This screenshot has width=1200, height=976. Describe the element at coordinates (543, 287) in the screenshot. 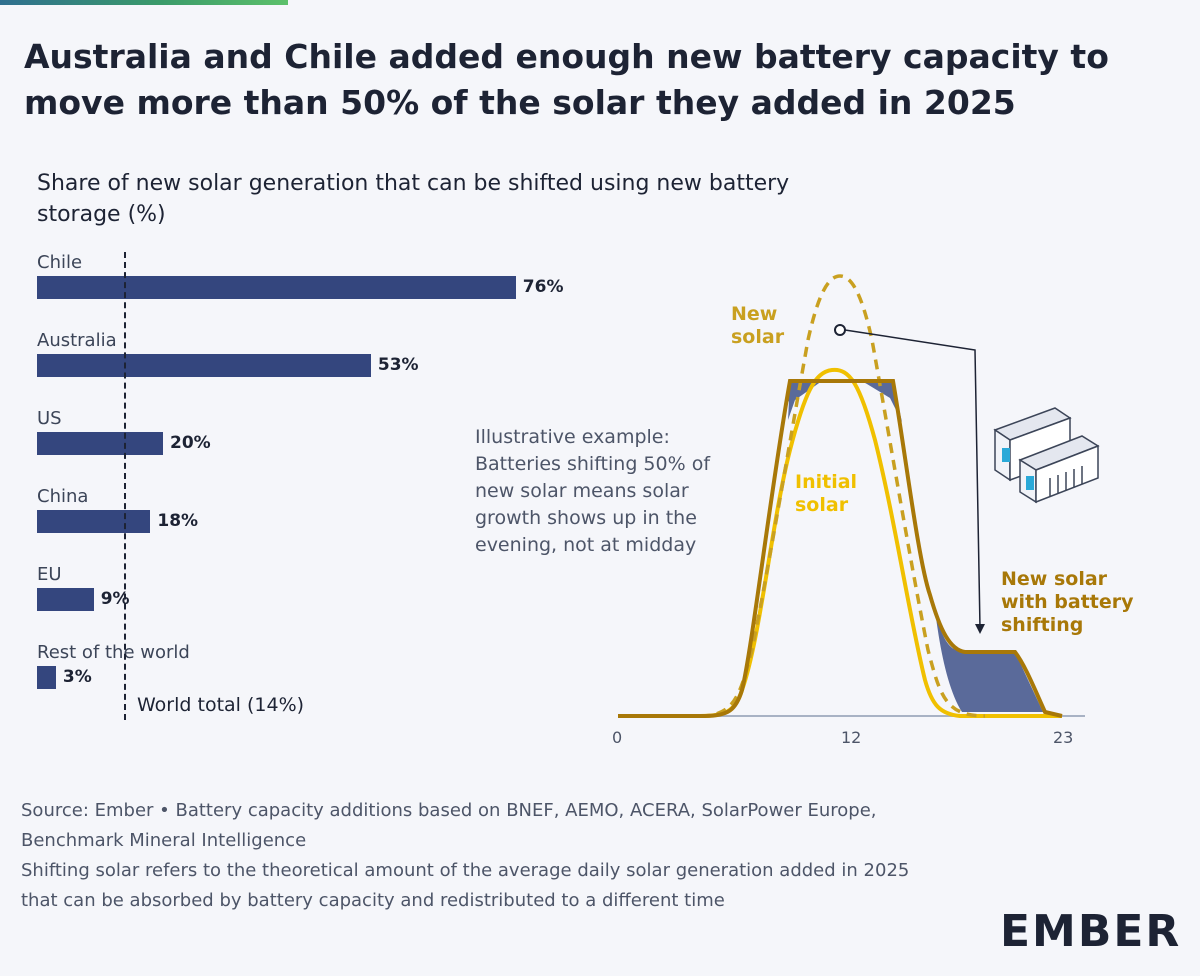

I see `bar-value-label: 76%` at that location.